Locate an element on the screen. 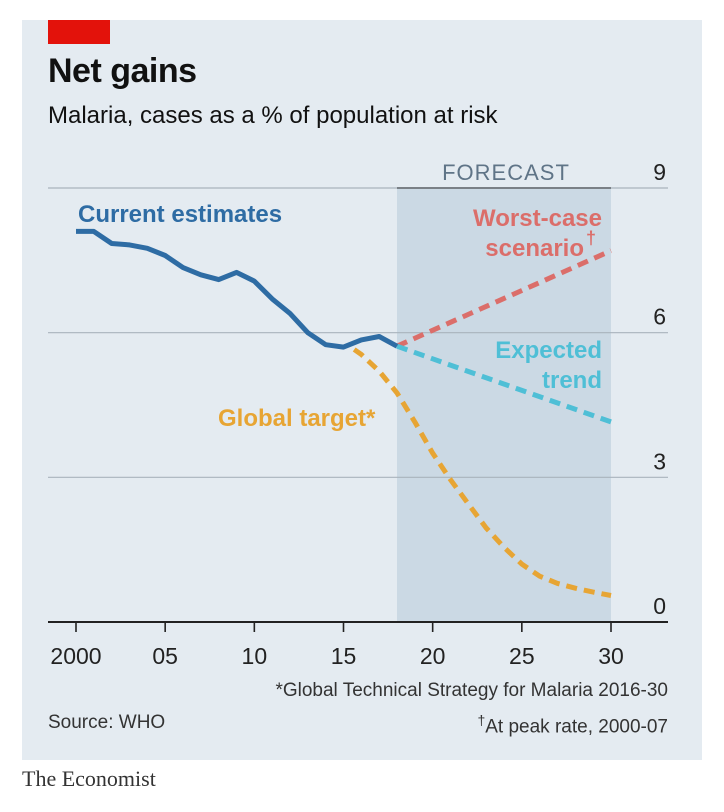 The height and width of the screenshot is (812, 724). dagger-mark: † is located at coordinates (481, 720).